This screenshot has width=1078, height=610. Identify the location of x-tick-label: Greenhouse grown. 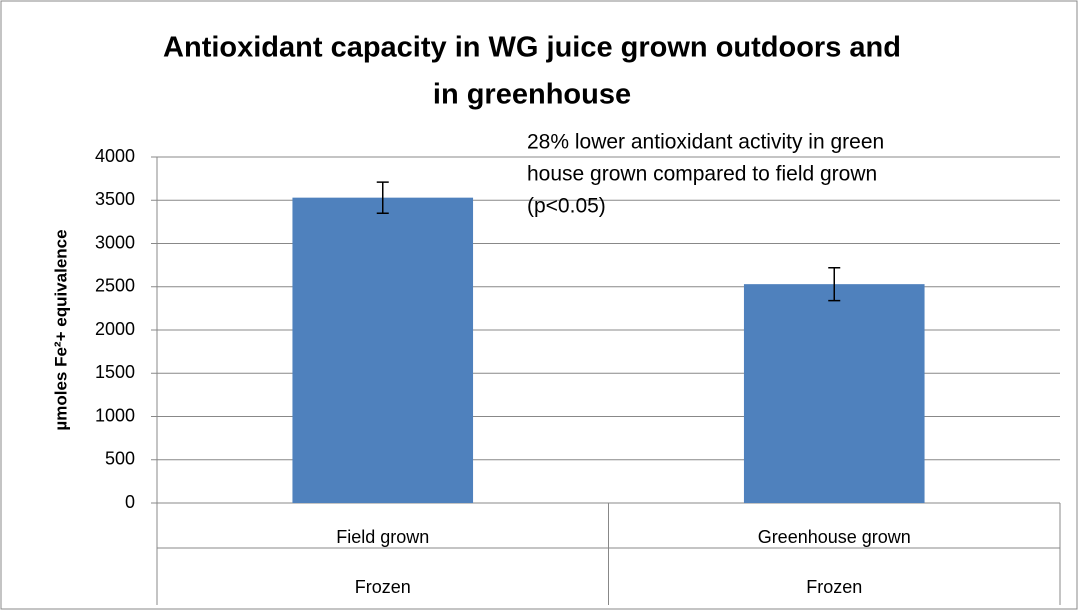
(834, 537).